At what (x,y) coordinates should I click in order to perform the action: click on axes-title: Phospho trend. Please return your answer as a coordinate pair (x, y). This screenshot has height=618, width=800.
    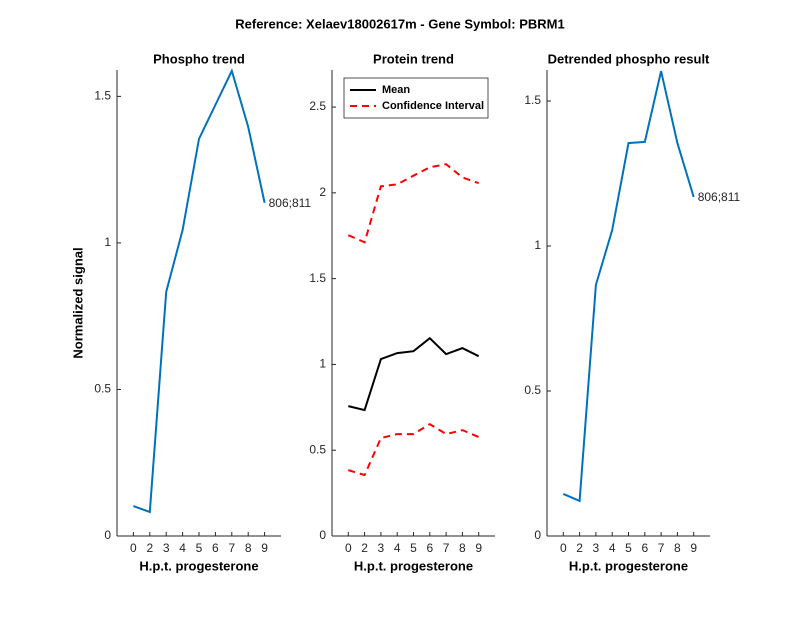
    Looking at the image, I should click on (199, 58).